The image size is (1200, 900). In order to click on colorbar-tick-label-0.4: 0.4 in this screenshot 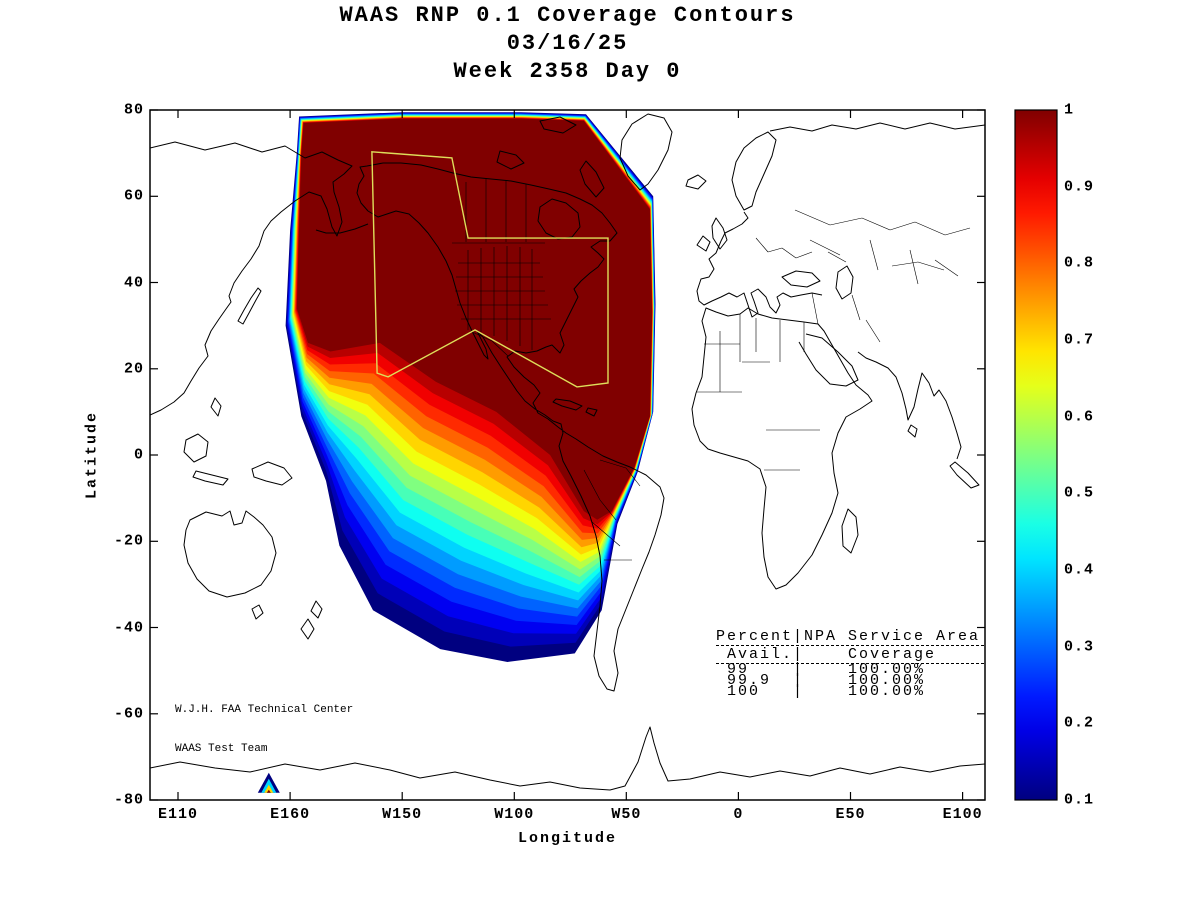, I will do `click(1079, 570)`.